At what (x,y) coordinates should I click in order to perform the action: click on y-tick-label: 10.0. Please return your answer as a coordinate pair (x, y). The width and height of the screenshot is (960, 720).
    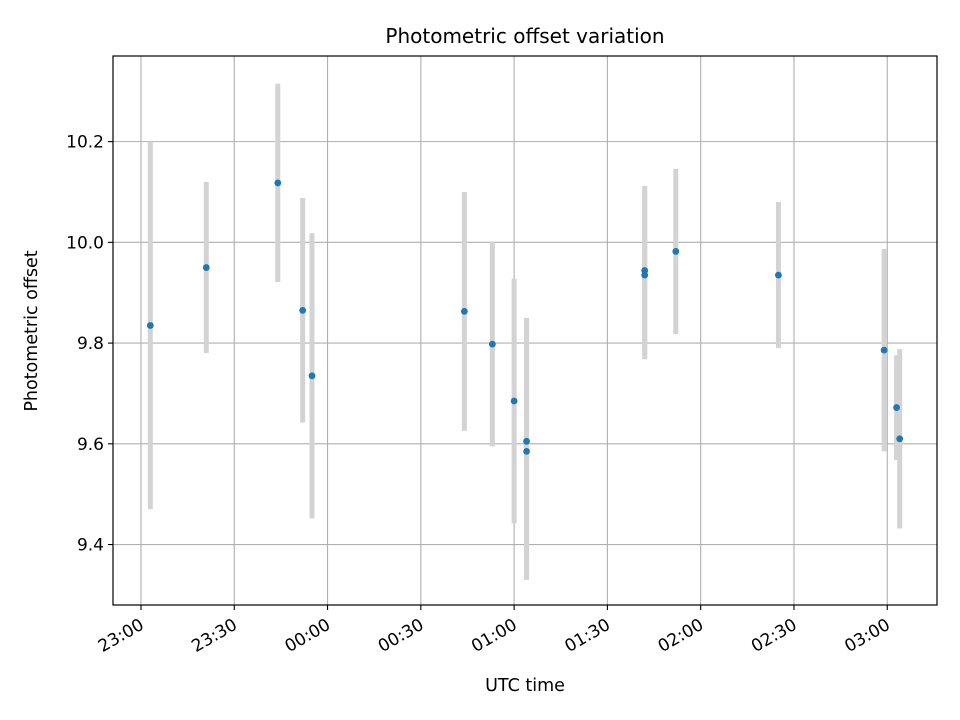
    Looking at the image, I should click on (85, 243).